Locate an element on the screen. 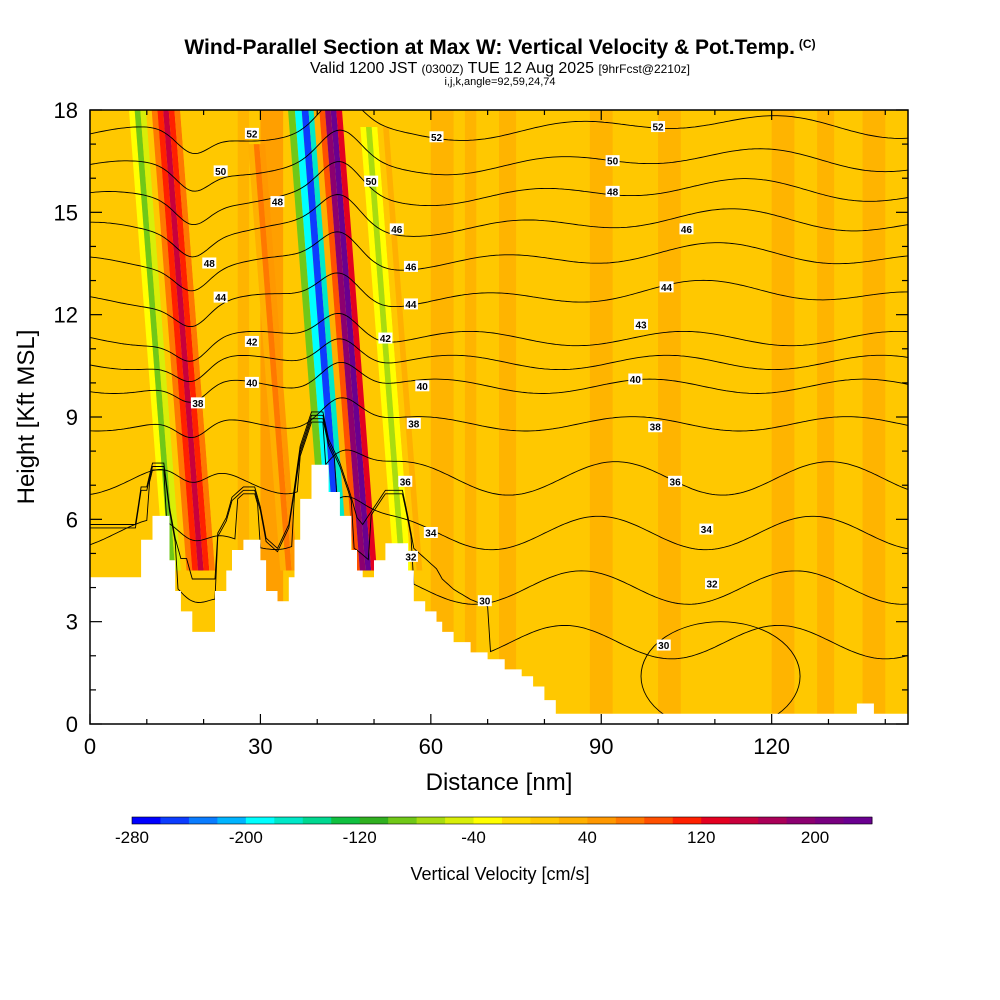 This screenshot has height=1000, width=1000. colorbar-label: 40 is located at coordinates (587, 837).